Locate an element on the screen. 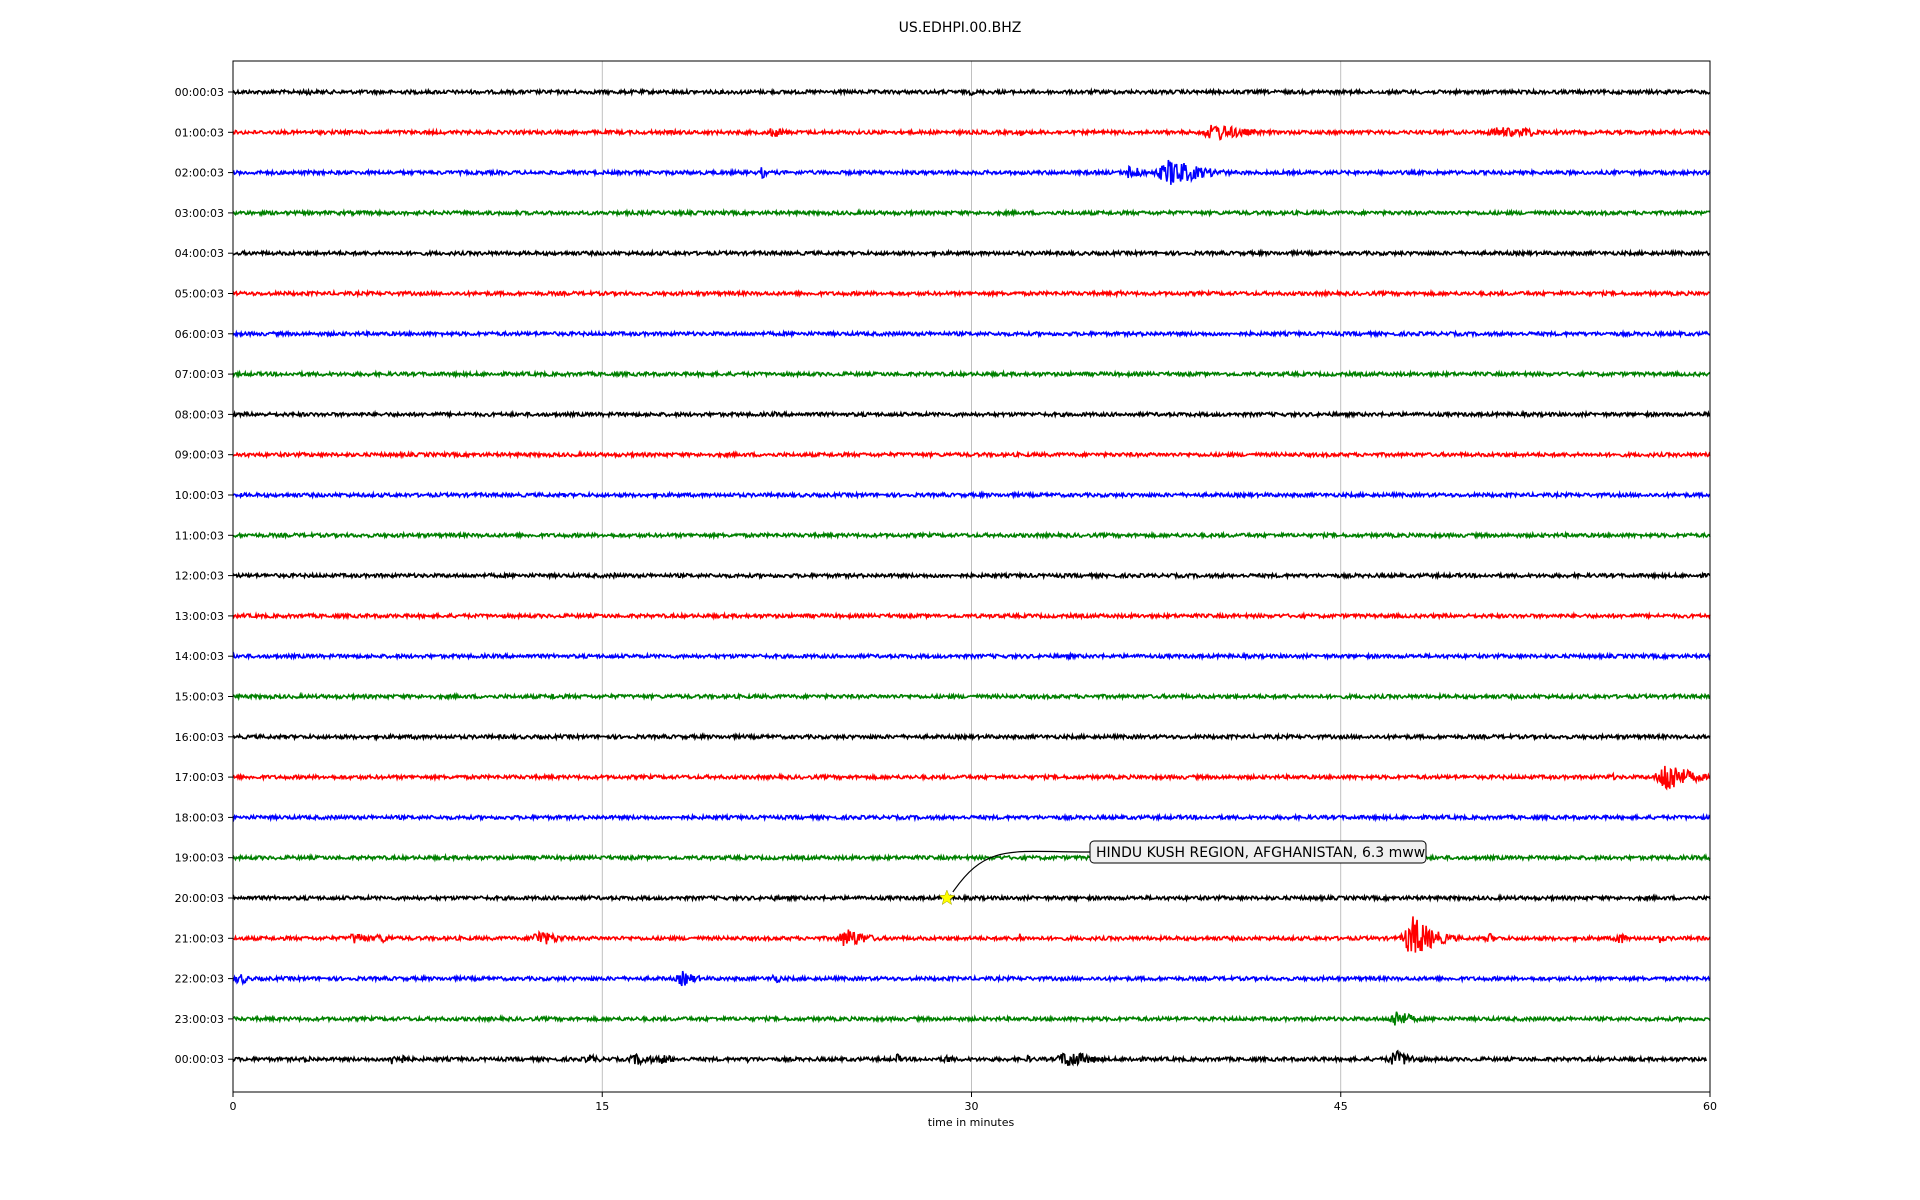  annotation-text: HINDU KUSH REGION, AFGHANISTAN, 6.3 mww is located at coordinates (1260, 853).